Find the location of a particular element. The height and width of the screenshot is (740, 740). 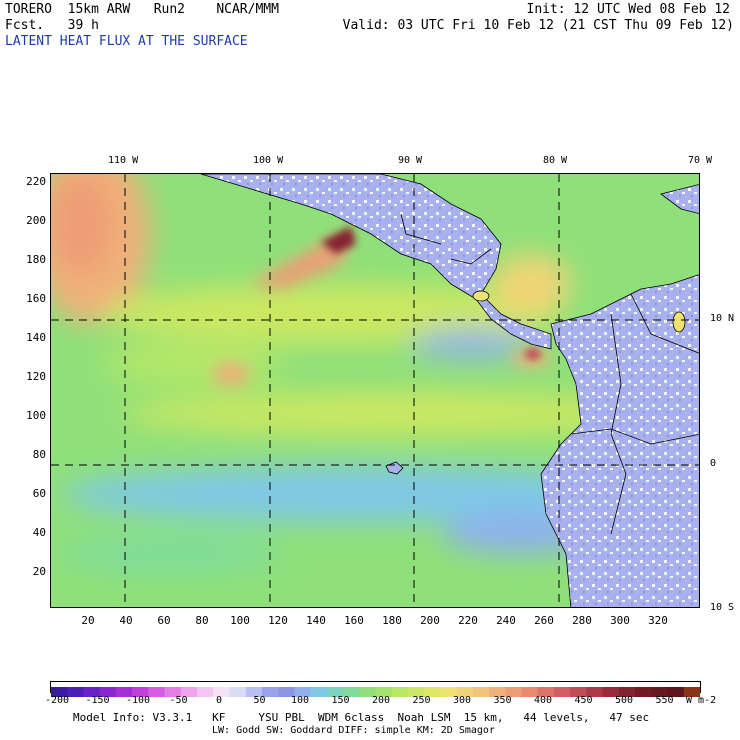

colorbar is located at coordinates (375, 689).